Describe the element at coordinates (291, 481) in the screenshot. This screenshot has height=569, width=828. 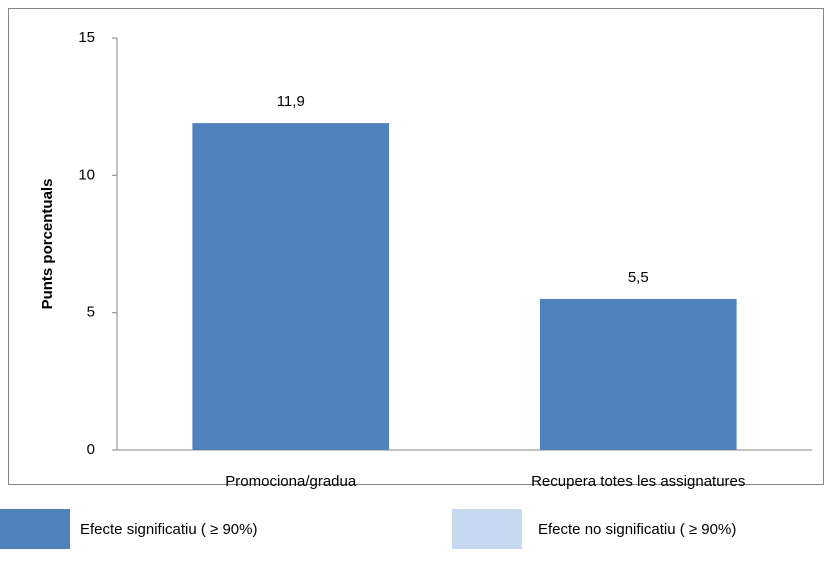
I see `x-tick-label: Promociona/gradua` at that location.